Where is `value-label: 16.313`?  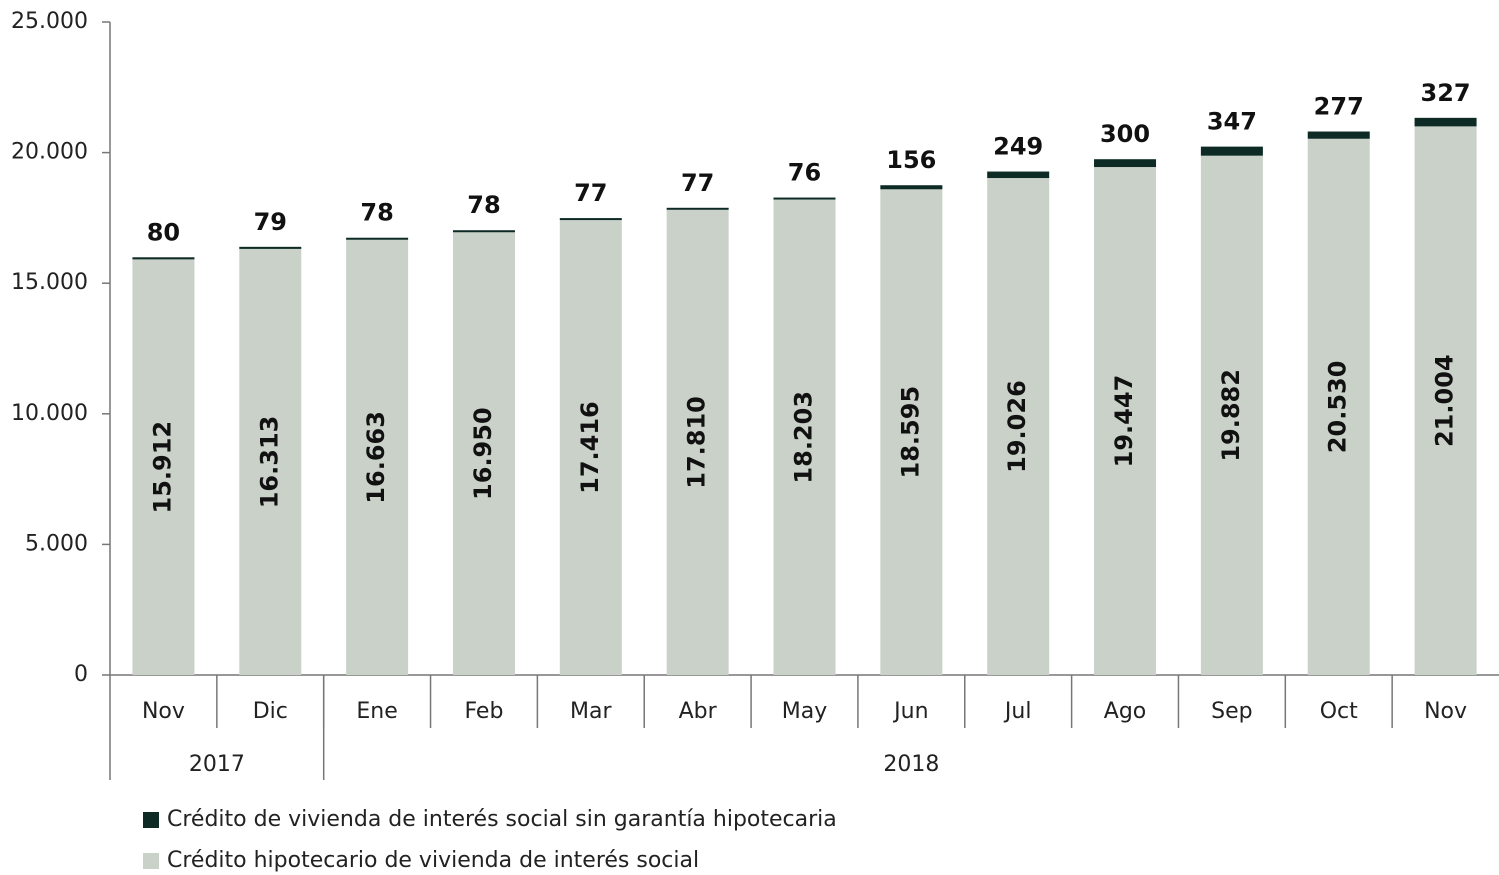 value-label: 16.313 is located at coordinates (269, 462).